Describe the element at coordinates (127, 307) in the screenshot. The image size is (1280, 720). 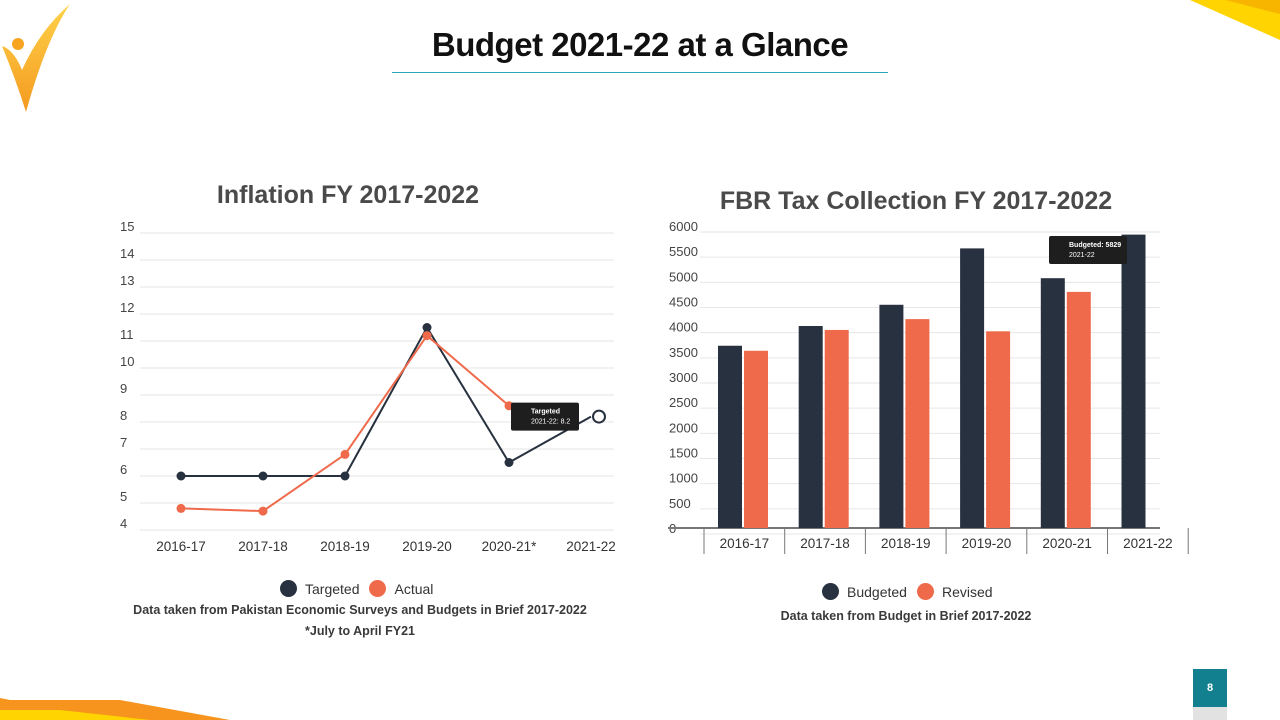
I see `inflation-y-tick: 12` at that location.